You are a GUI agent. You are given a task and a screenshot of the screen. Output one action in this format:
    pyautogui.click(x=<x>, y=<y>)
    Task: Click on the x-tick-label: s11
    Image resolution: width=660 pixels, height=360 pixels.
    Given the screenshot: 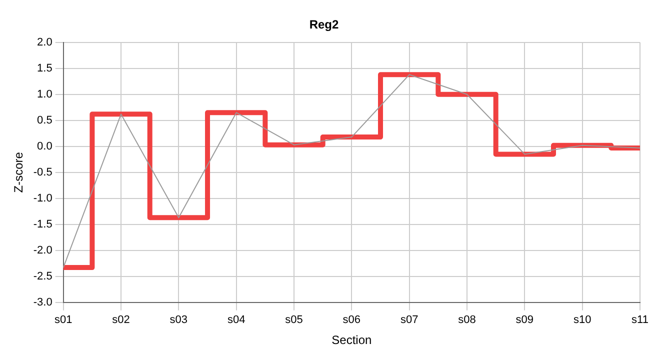 What is the action you would take?
    pyautogui.click(x=640, y=320)
    